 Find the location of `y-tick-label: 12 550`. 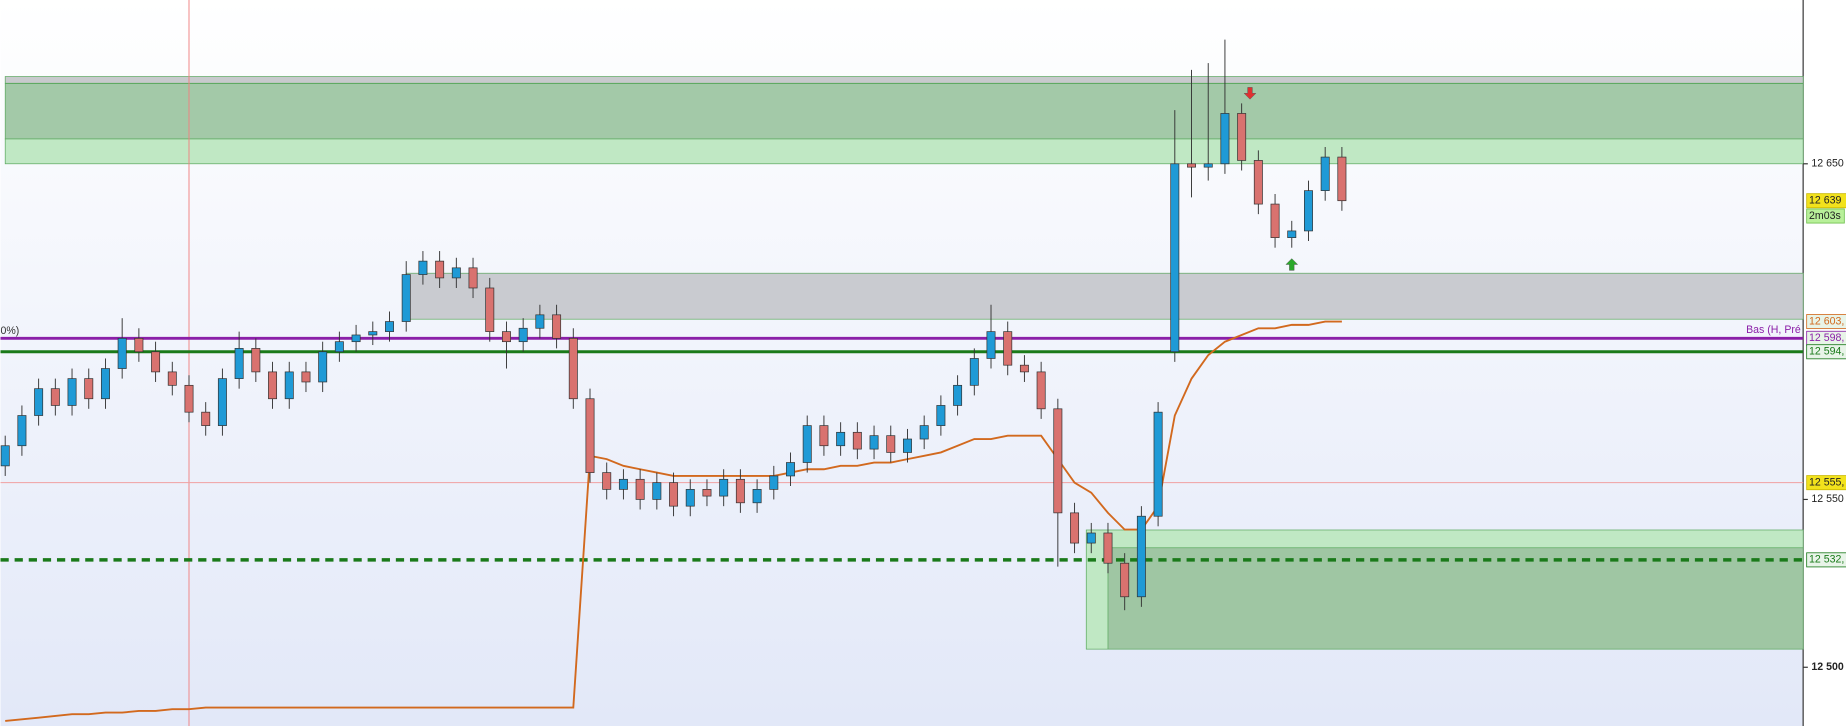

y-tick-label: 12 550 is located at coordinates (1827, 499).